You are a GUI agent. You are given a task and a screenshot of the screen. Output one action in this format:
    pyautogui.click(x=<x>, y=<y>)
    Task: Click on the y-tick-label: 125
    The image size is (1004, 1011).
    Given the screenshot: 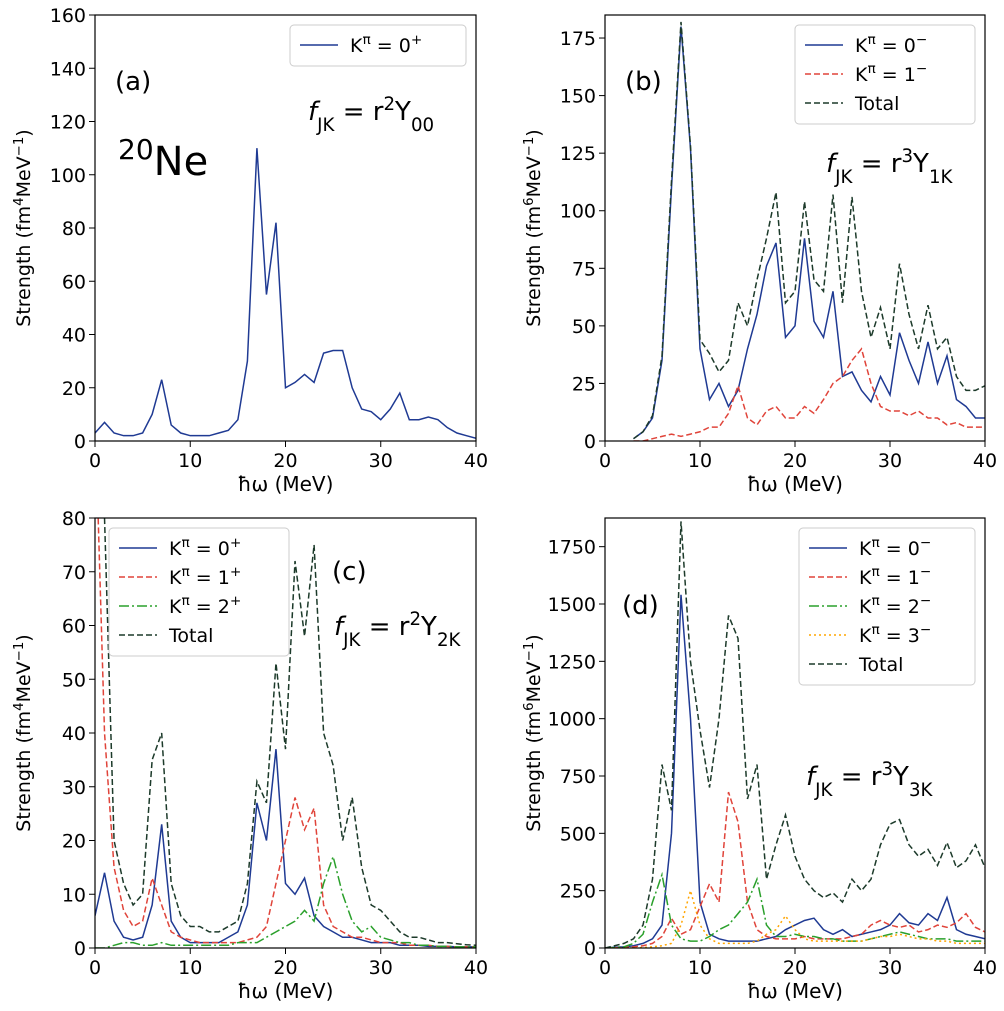 What is the action you would take?
    pyautogui.click(x=578, y=154)
    